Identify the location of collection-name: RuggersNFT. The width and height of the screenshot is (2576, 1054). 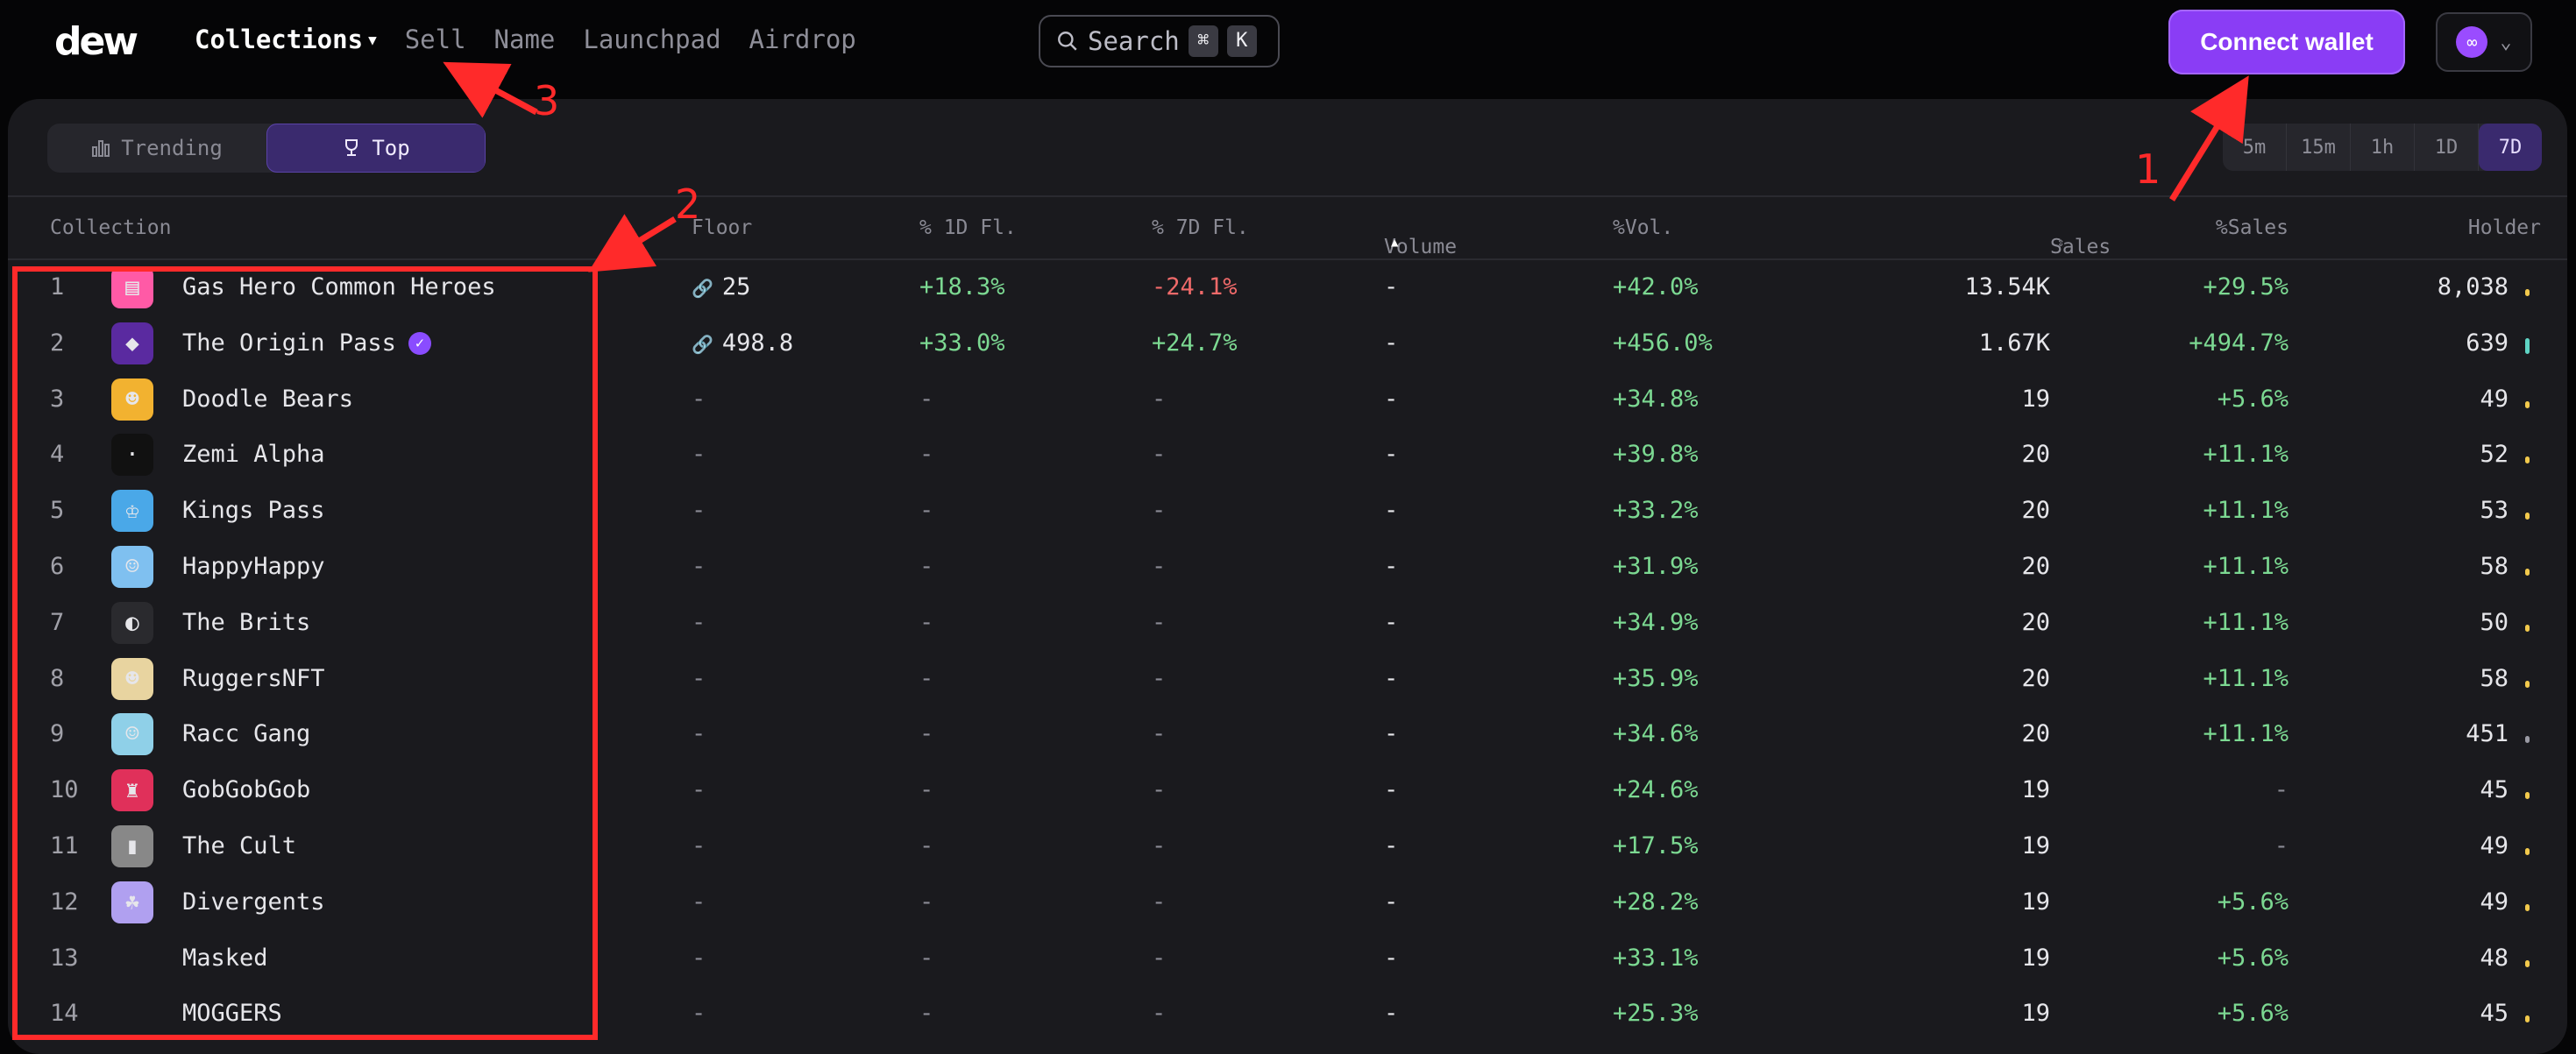
(254, 678).